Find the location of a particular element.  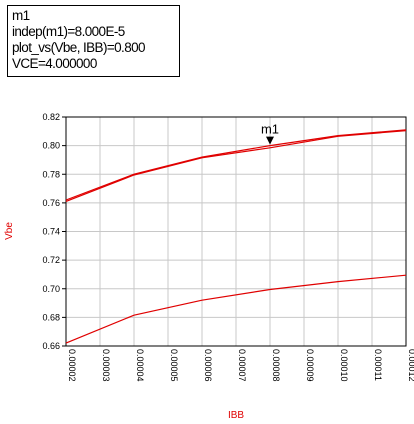

x-axis-label: IBB is located at coordinates (236, 415).